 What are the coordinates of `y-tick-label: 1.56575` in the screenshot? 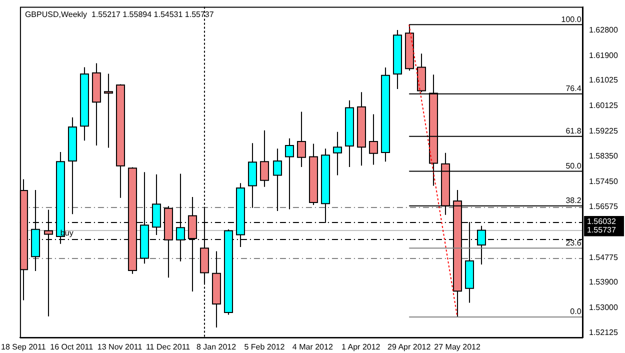 It's located at (603, 206).